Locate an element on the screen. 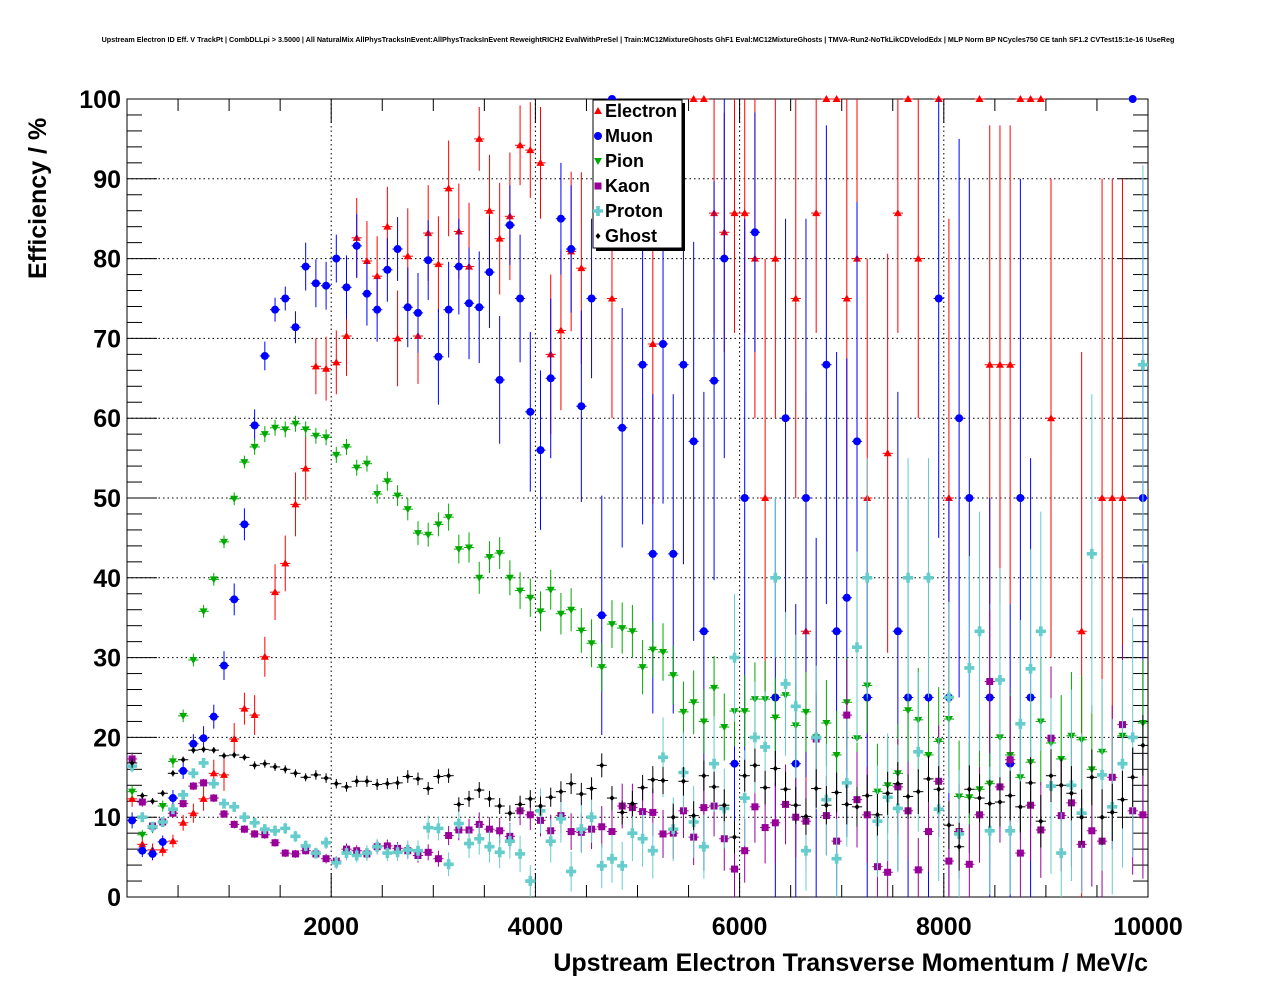 This screenshot has width=1276, height=1001. y-tick-label: 90 is located at coordinates (107, 180).